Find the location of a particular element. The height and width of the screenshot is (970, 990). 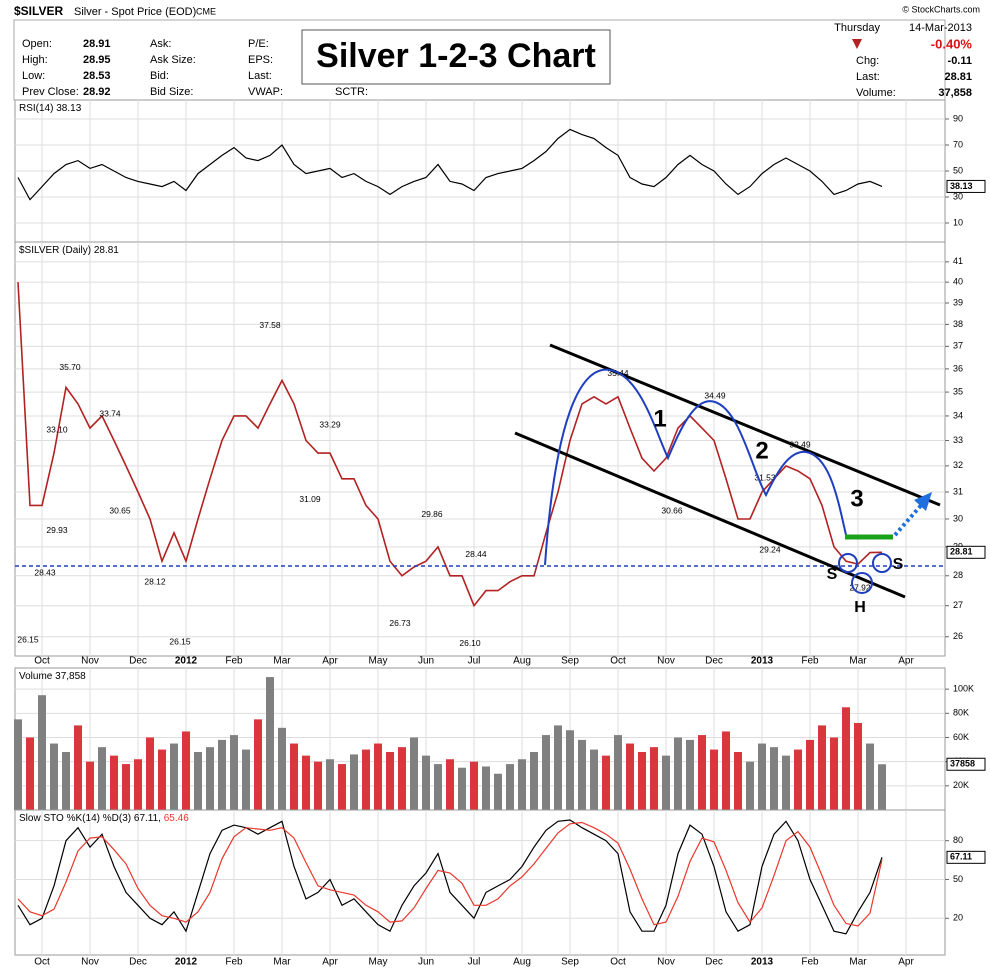

field-label: Ask Size: is located at coordinates (173, 60).